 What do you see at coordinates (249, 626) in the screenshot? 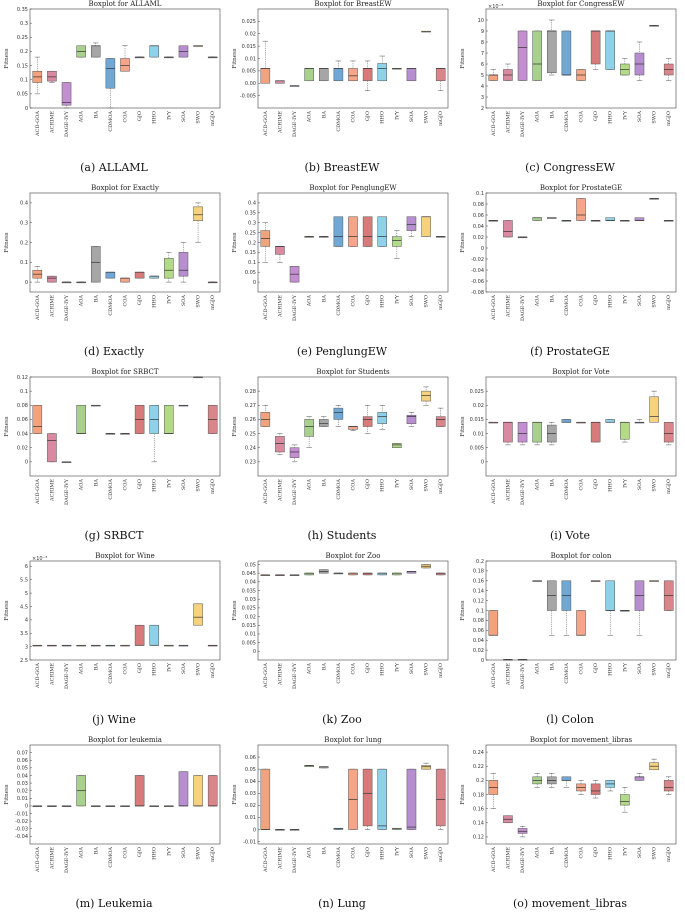
I see `y-tick-label: 0.015` at bounding box center [249, 626].